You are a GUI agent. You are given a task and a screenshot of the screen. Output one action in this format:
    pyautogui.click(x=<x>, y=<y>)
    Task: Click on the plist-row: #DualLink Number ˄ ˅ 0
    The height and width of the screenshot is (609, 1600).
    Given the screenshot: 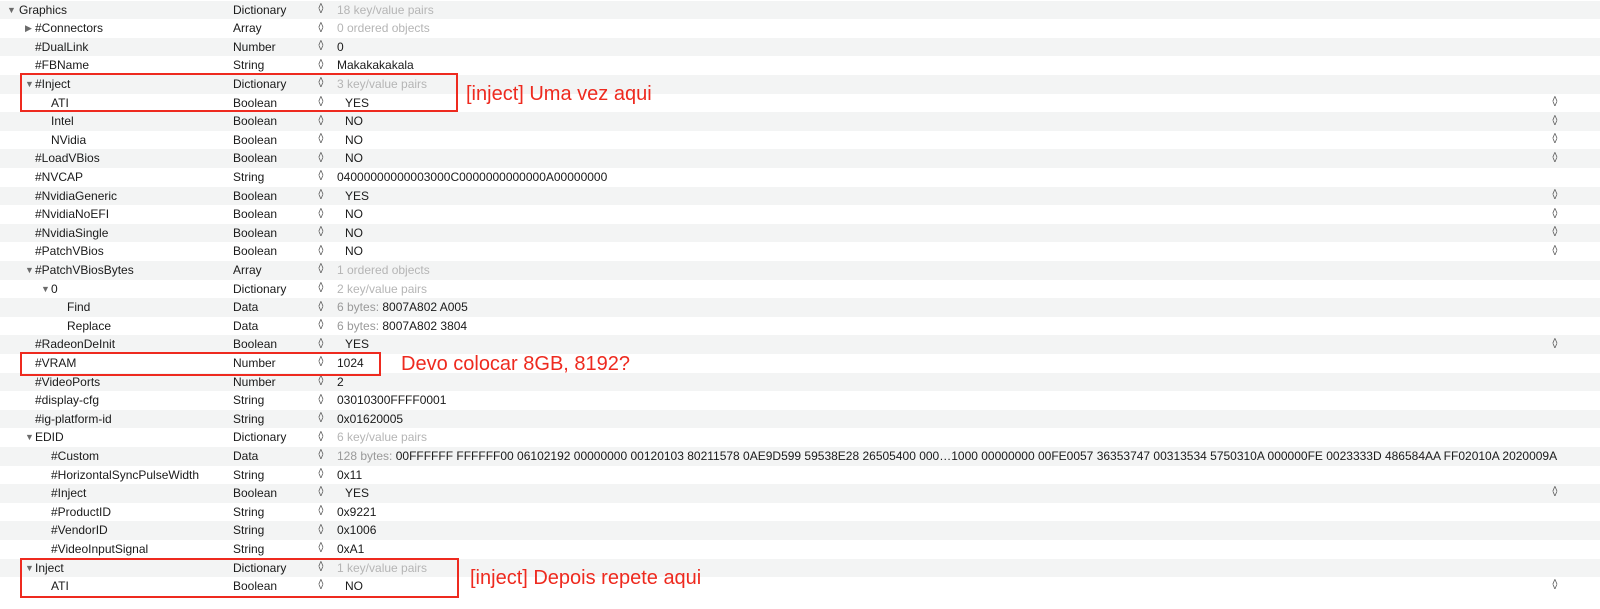 What is the action you would take?
    pyautogui.click(x=800, y=47)
    